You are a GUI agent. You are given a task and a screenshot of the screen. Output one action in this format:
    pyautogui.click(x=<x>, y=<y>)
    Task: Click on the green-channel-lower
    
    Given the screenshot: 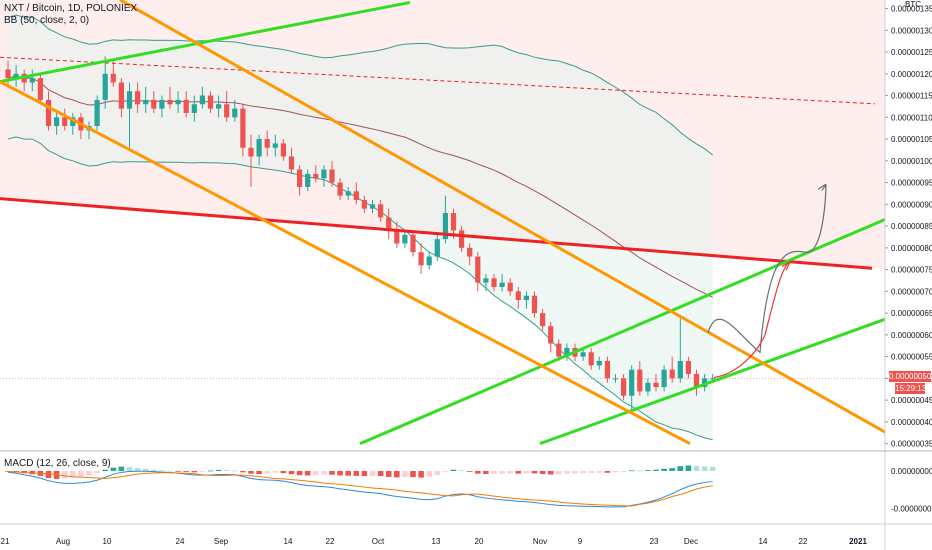 What is the action you would take?
    pyautogui.click(x=712, y=381)
    